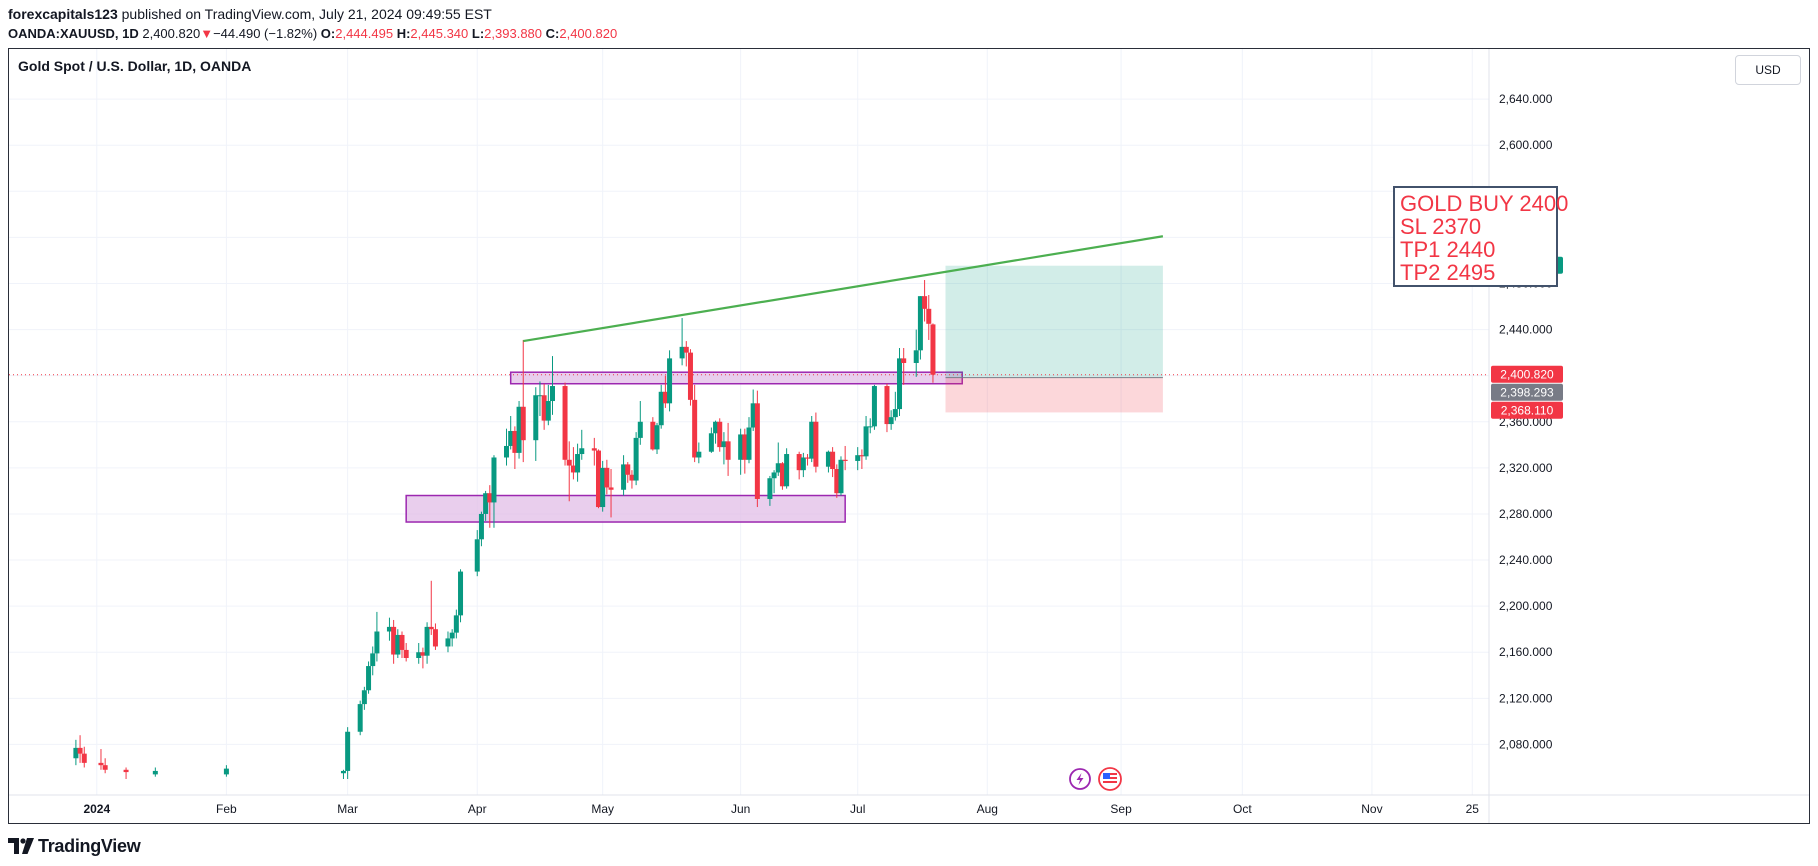 Image resolution: width=1818 pixels, height=866 pixels. Describe the element at coordinates (477, 809) in the screenshot. I see `time-tick-label: Apr` at that location.